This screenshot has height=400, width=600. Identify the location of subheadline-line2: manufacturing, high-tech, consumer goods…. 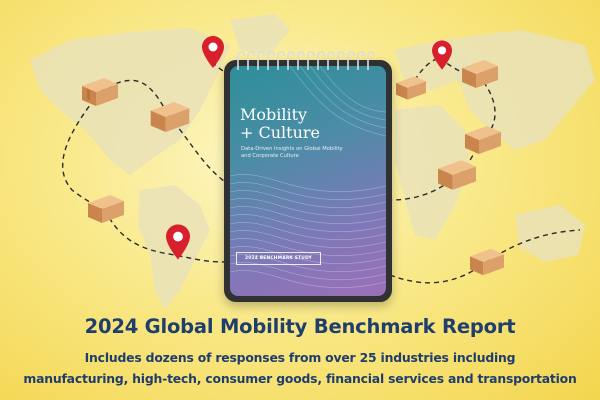
(300, 378).